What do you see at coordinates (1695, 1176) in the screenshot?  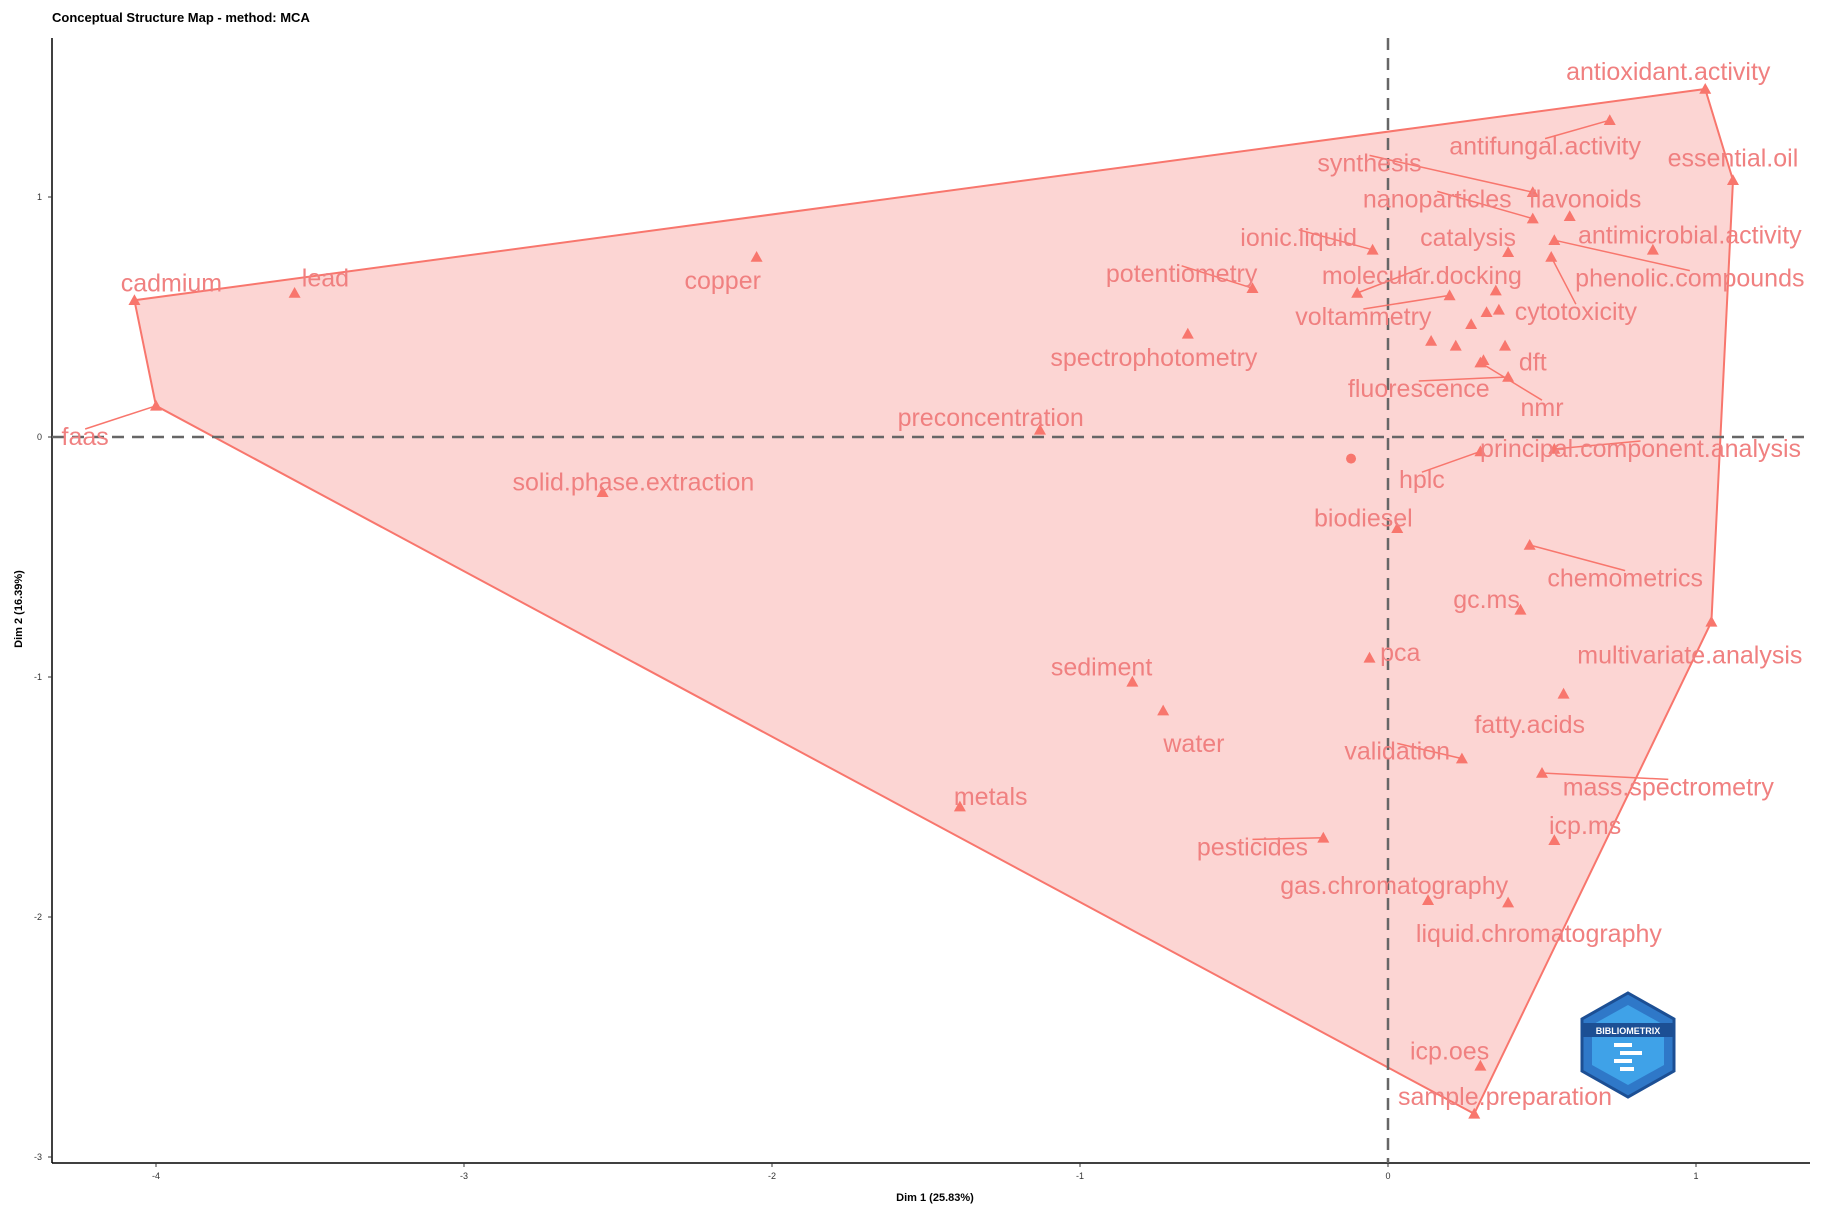 I see `x-tick-label: 1` at bounding box center [1695, 1176].